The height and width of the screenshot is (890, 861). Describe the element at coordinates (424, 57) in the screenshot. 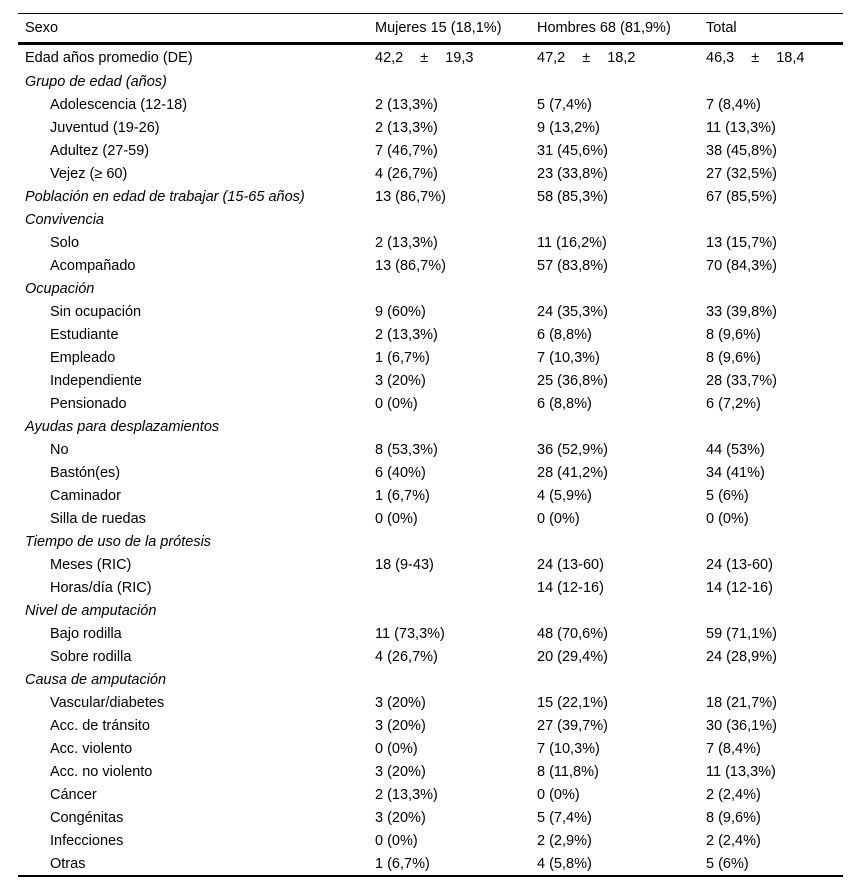

I see `cell-mujeres: 42,2 ± 19,3` at that location.